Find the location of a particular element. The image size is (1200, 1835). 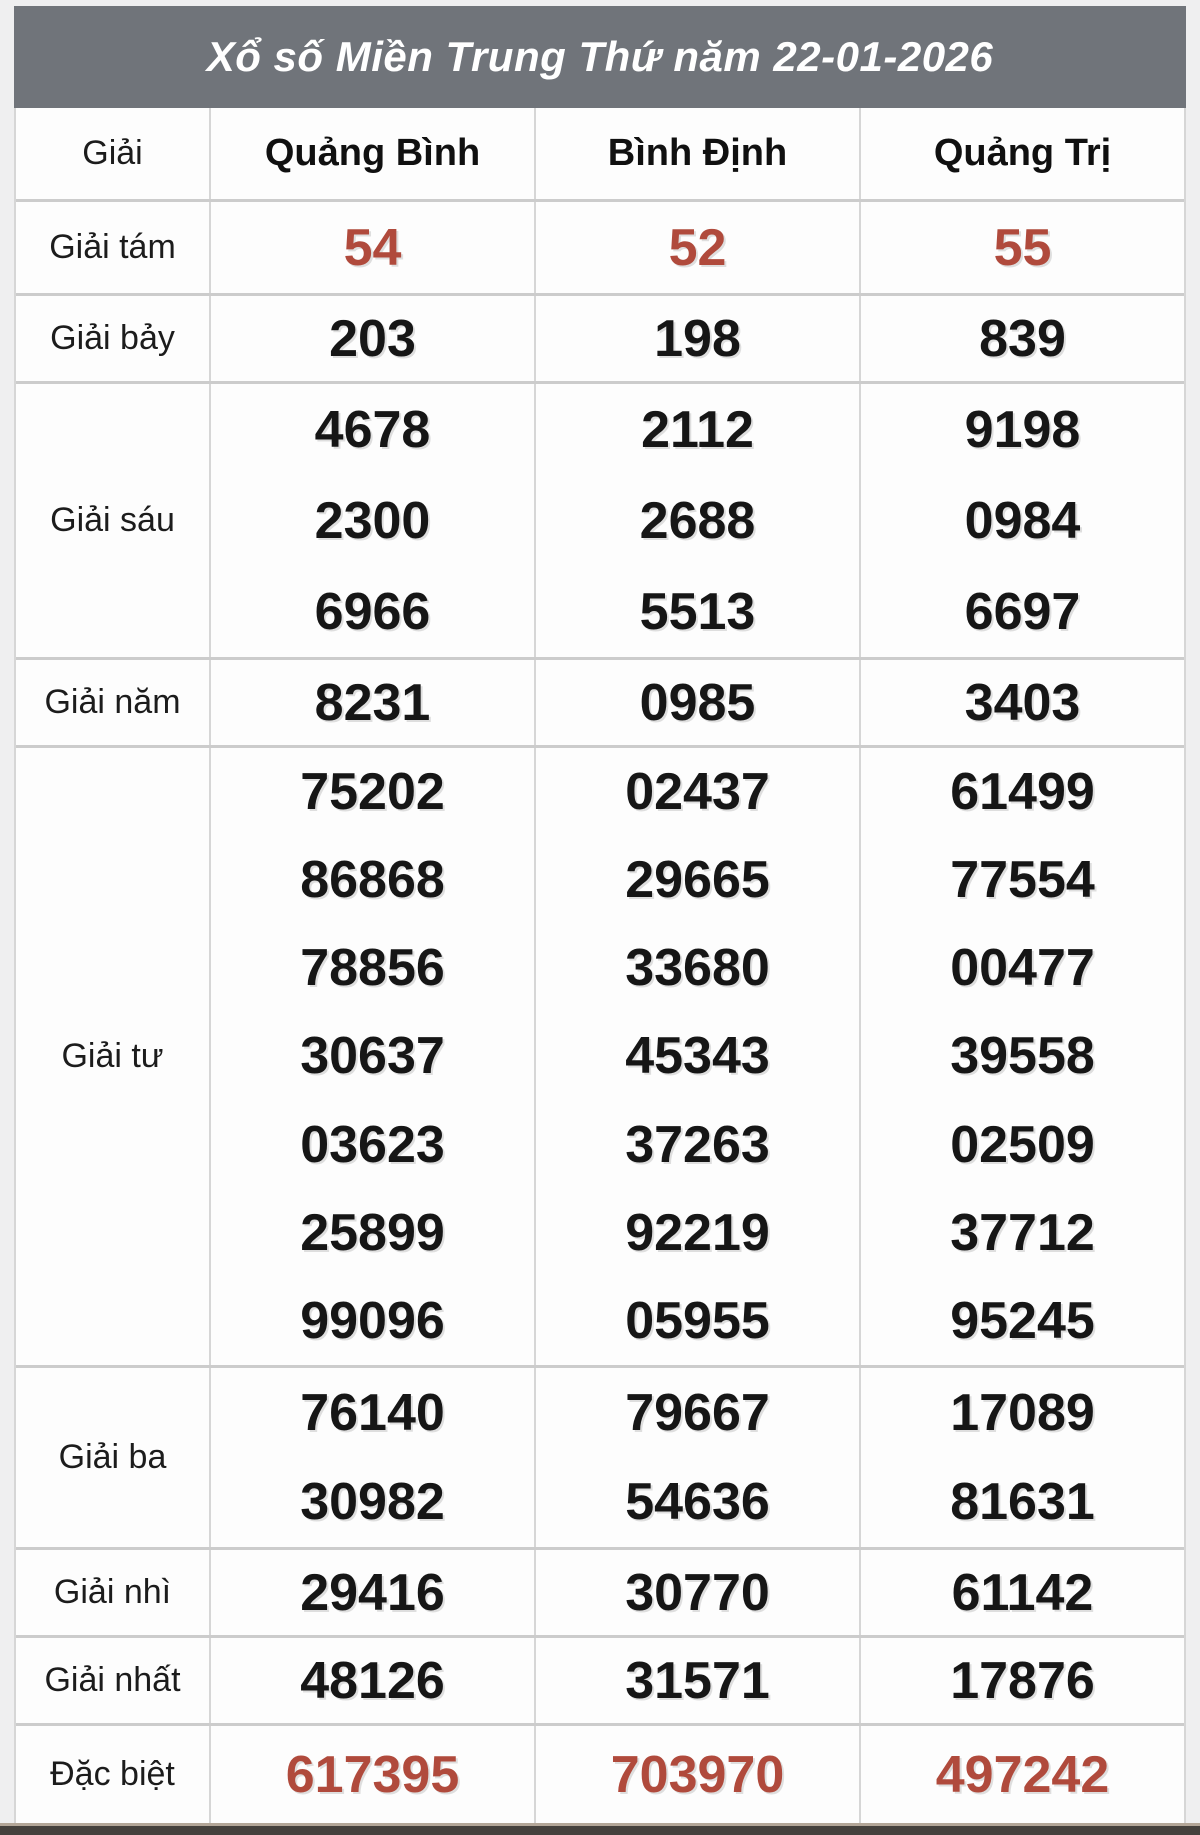

prize-number: 2300 is located at coordinates (372, 520).